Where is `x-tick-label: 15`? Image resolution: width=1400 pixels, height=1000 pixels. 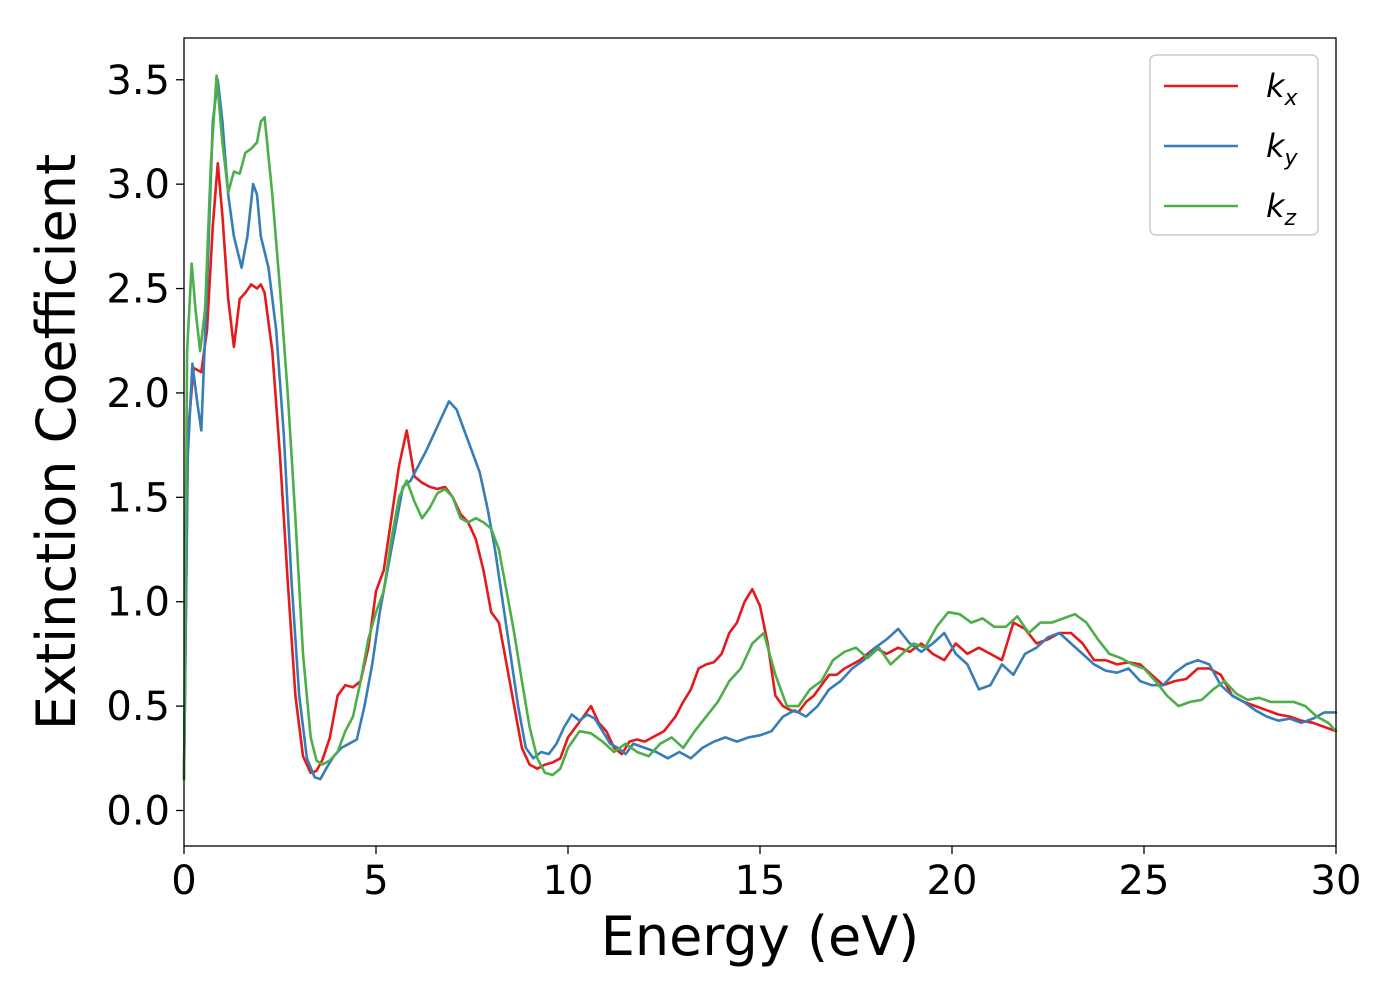
x-tick-label: 15 is located at coordinates (760, 881).